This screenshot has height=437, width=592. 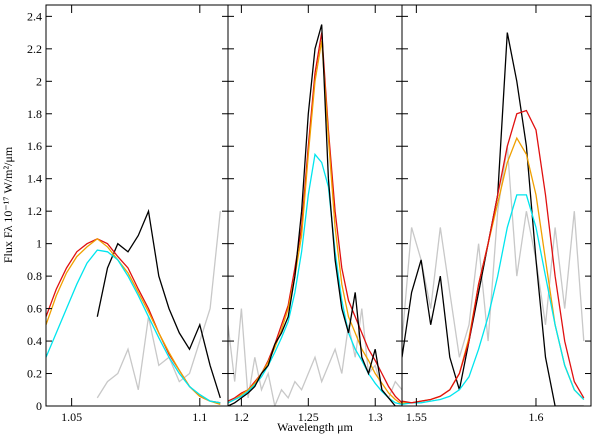 What do you see at coordinates (535, 417) in the screenshot?
I see `x-tick-label: 1.6` at bounding box center [535, 417].